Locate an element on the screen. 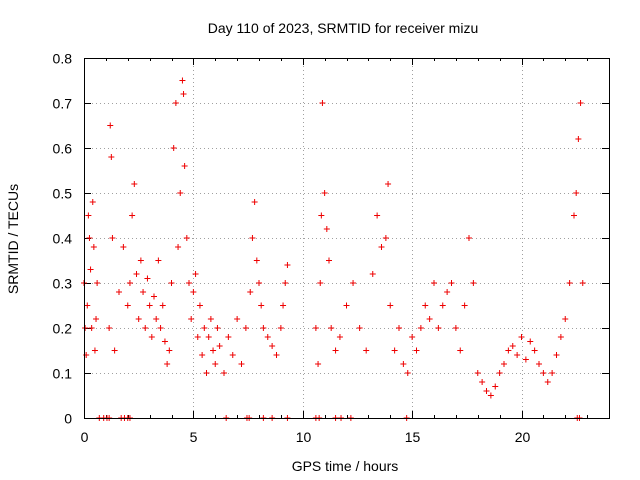  x-tick-label: 5 is located at coordinates (194, 437).